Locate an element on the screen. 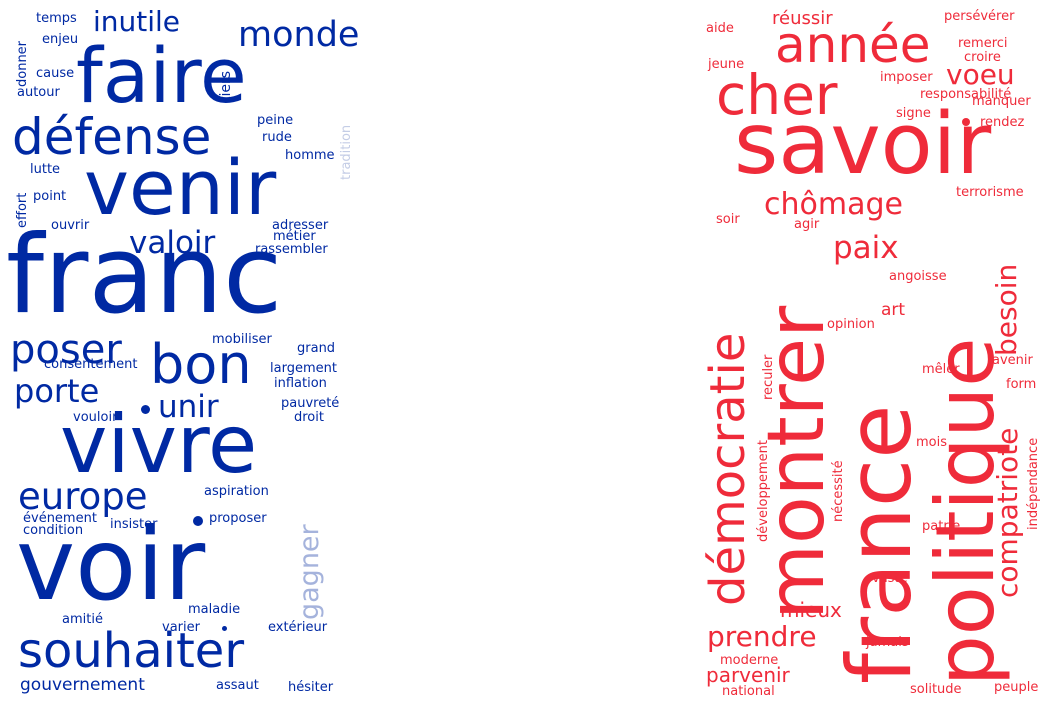  word-opinion: opinion is located at coordinates (851, 324).